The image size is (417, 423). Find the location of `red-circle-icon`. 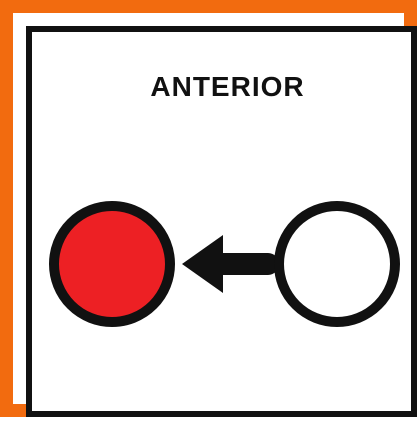

red-circle-icon is located at coordinates (112, 264).